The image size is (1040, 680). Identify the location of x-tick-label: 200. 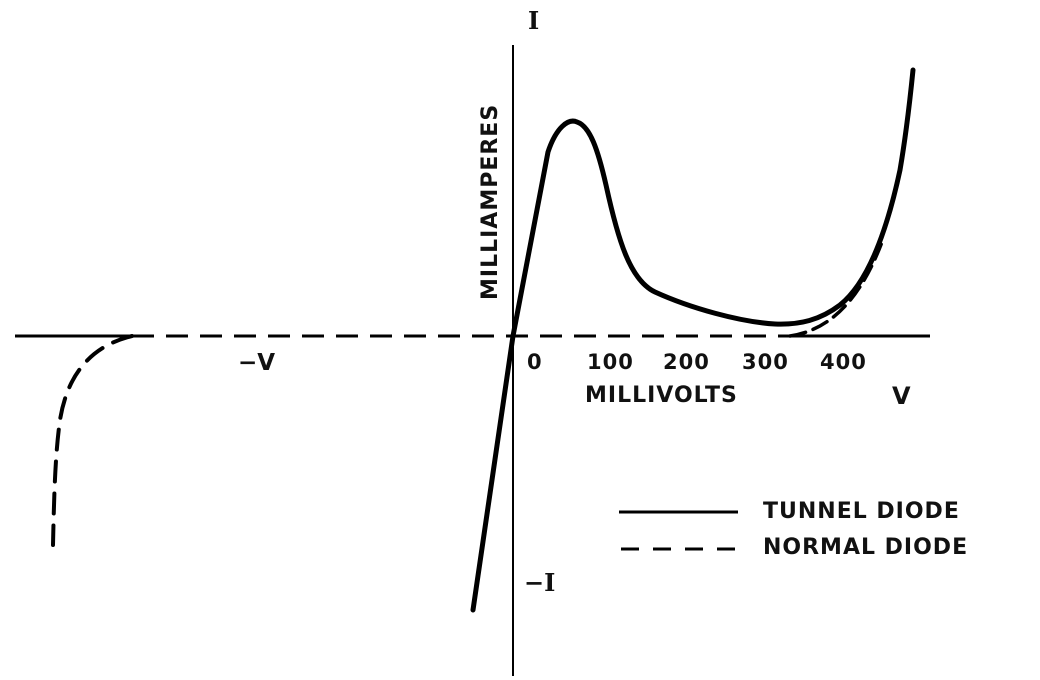
(686, 362).